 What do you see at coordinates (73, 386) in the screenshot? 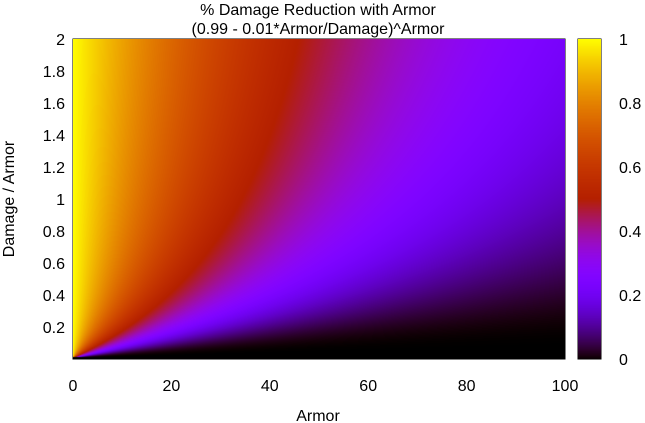
I see `x-tick-label: 0` at bounding box center [73, 386].